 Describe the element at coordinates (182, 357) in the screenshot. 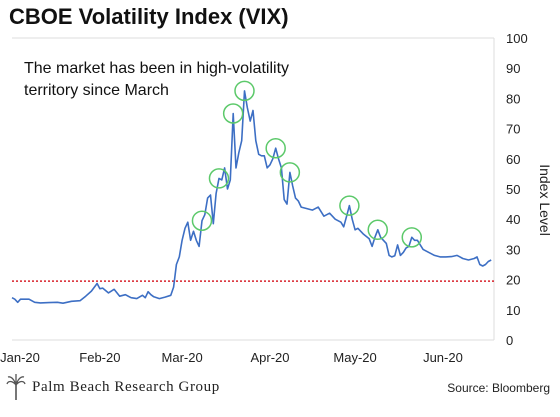

I see `x-tick-label: Mar-20` at that location.